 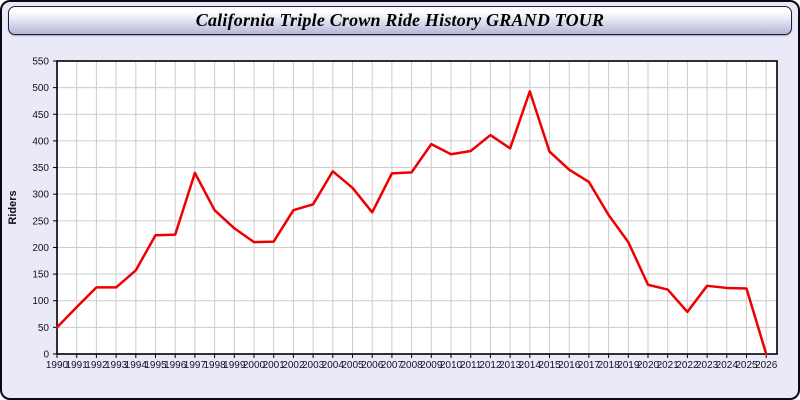 I want to click on svg-text: 150, so click(x=40, y=275).